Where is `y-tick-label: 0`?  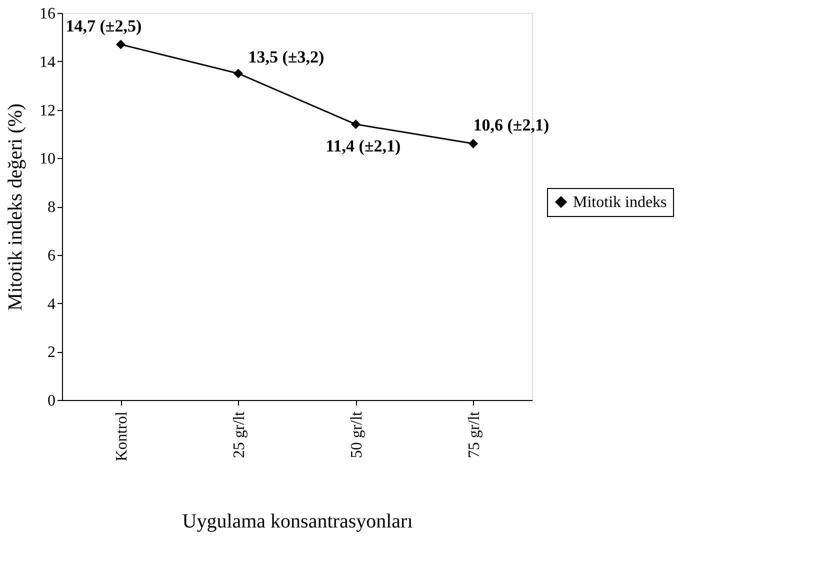 y-tick-label: 0 is located at coordinates (52, 401).